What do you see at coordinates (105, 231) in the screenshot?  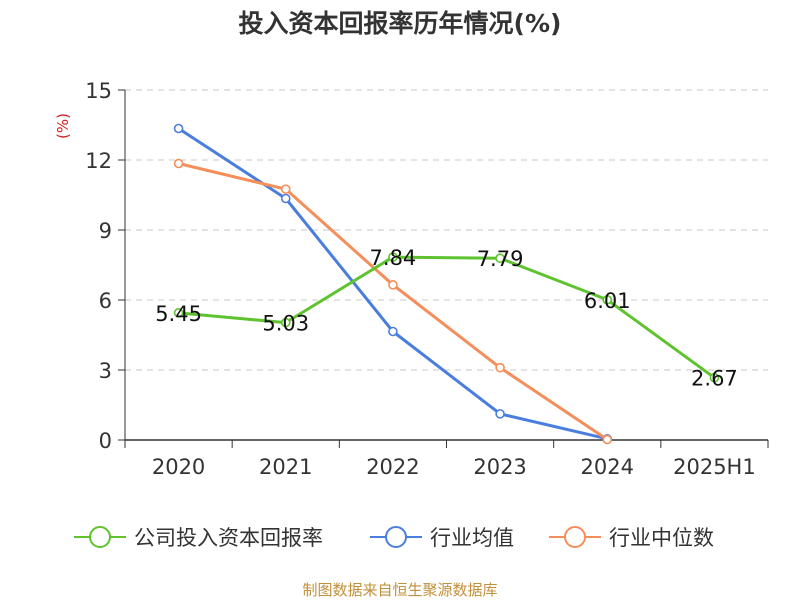 I see `y-tick-label: 9` at bounding box center [105, 231].